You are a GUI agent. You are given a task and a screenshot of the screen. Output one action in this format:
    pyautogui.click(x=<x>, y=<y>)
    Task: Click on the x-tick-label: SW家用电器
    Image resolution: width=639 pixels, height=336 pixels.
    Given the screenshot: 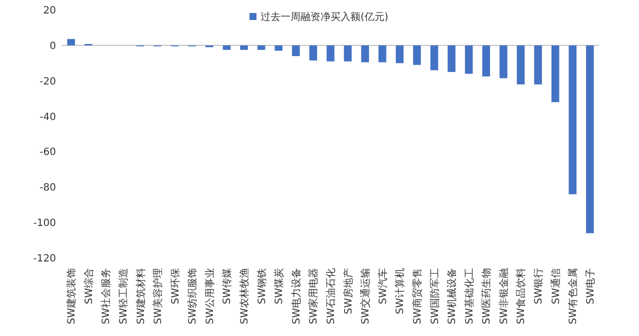 What is the action you would take?
    pyautogui.click(x=314, y=296)
    